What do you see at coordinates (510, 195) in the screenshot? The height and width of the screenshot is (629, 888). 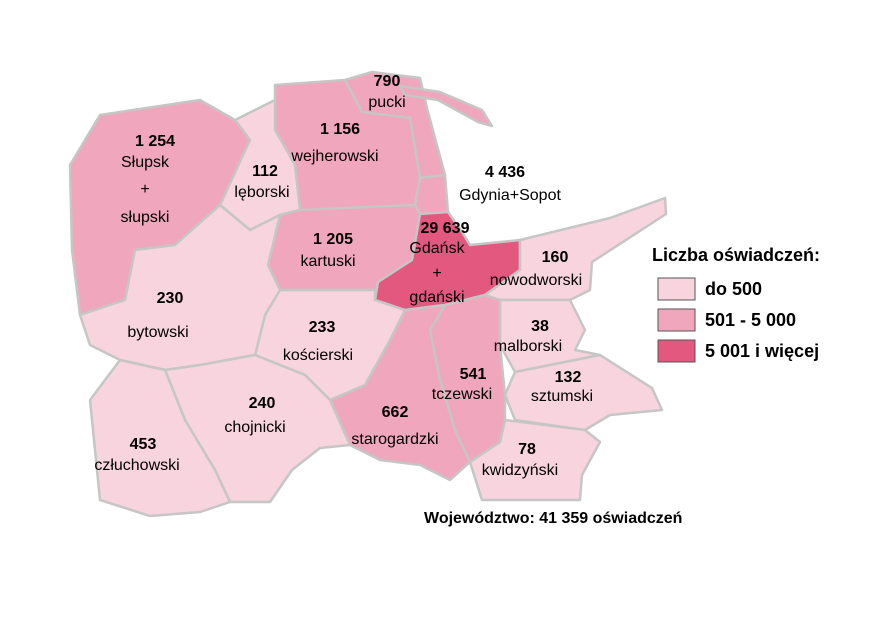 I see `region-name: Gdynia+Sopot` at bounding box center [510, 195].